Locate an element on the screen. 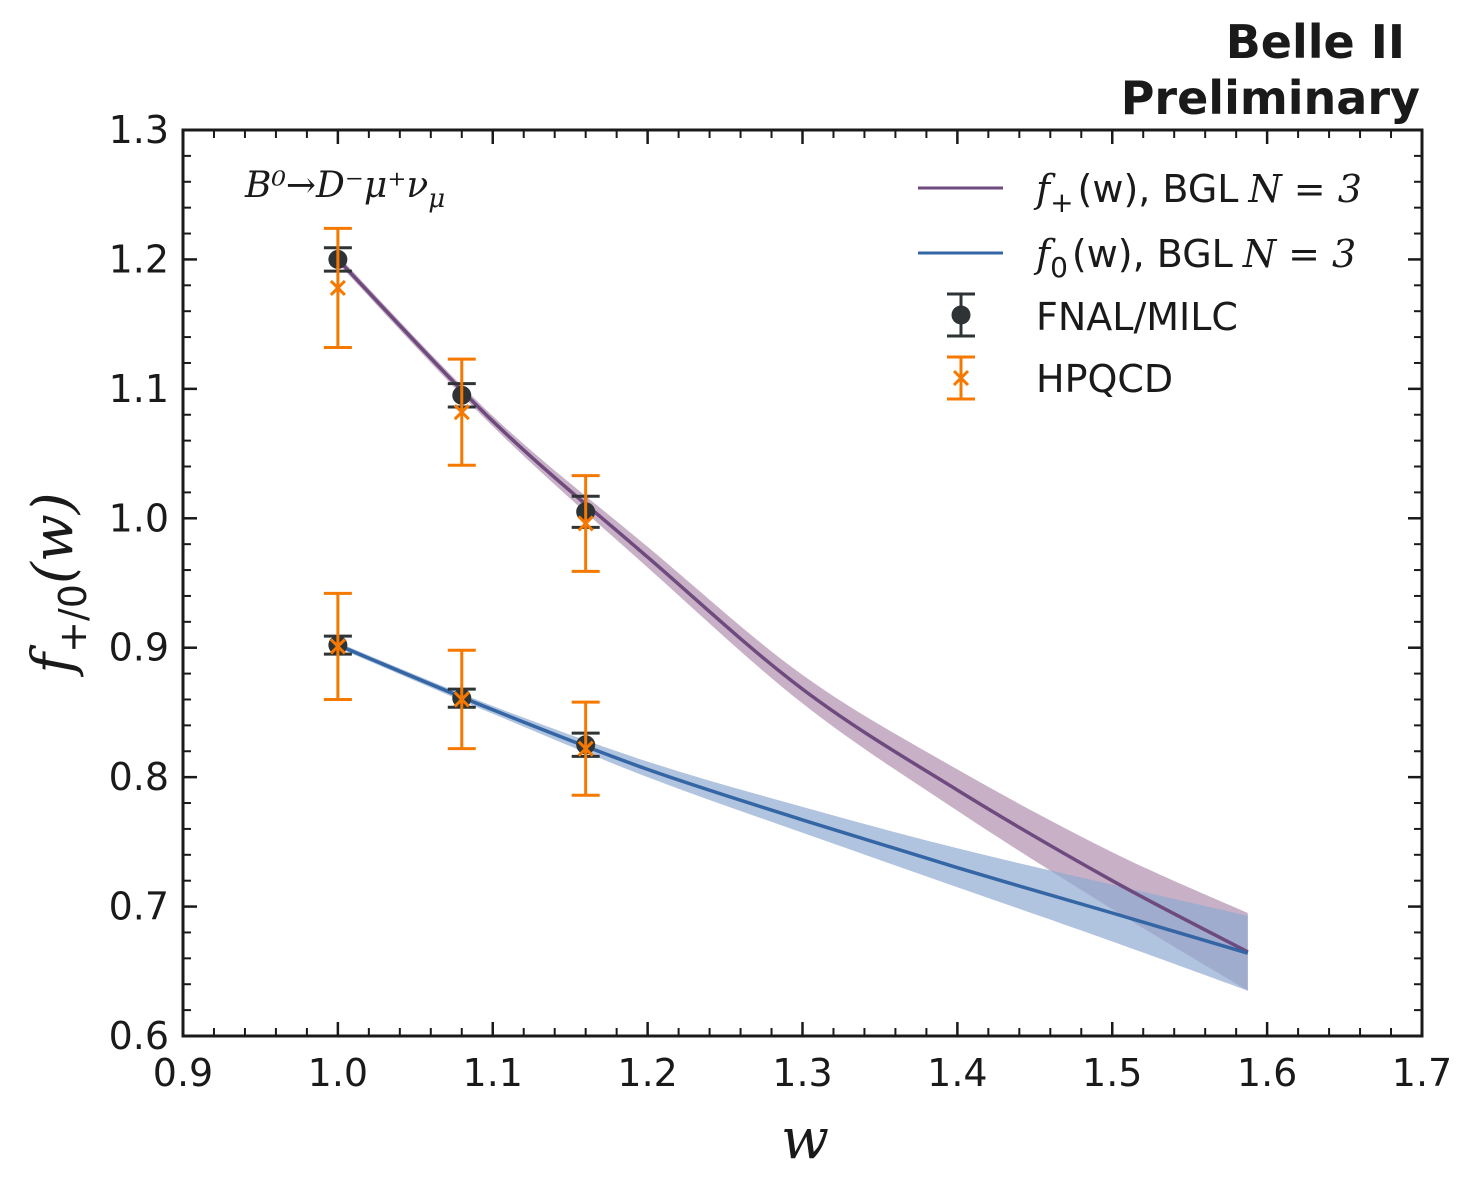 Image resolution: width=1473 pixels, height=1190 pixels. legend-point-0-marker is located at coordinates (961, 315).